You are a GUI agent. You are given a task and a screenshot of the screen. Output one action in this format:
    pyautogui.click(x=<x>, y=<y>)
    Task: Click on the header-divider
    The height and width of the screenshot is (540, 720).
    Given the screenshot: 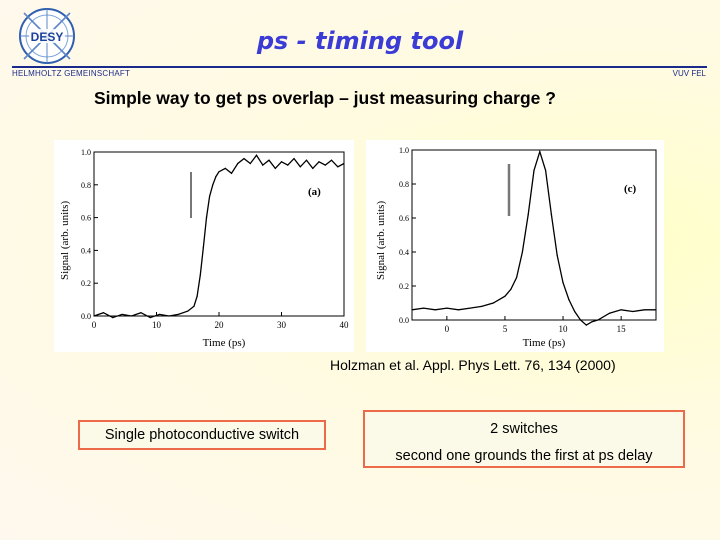 What is the action you would take?
    pyautogui.click(x=359, y=67)
    